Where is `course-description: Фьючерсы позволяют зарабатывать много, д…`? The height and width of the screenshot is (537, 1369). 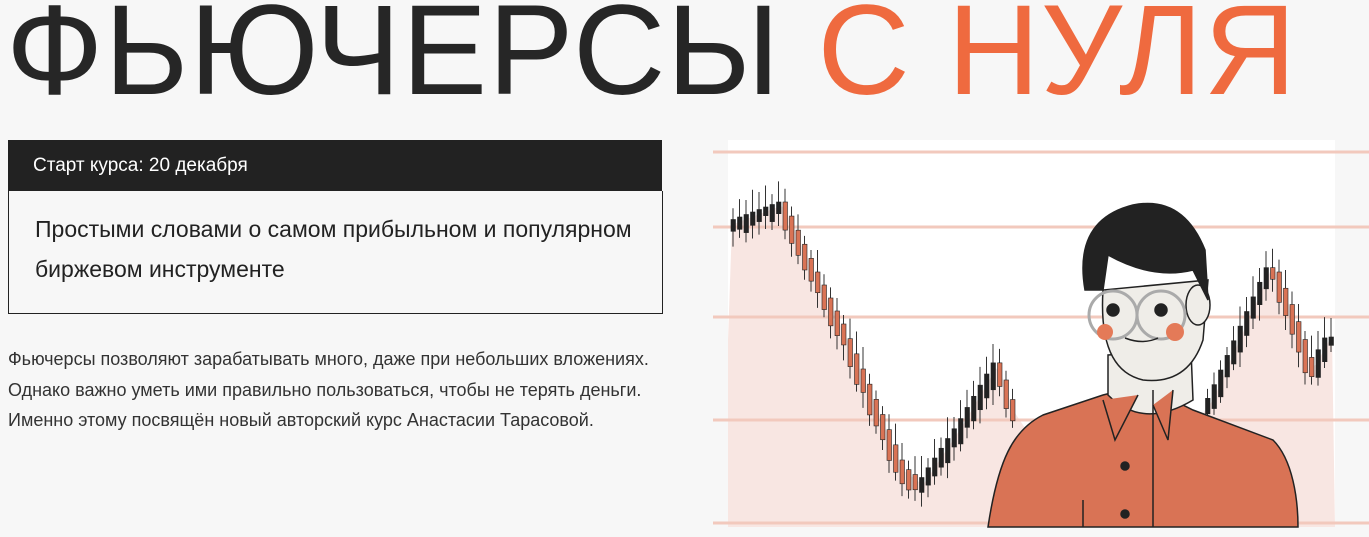
course-description: Фьючерсы позволяют зарабатывать много, д… is located at coordinates (328, 389).